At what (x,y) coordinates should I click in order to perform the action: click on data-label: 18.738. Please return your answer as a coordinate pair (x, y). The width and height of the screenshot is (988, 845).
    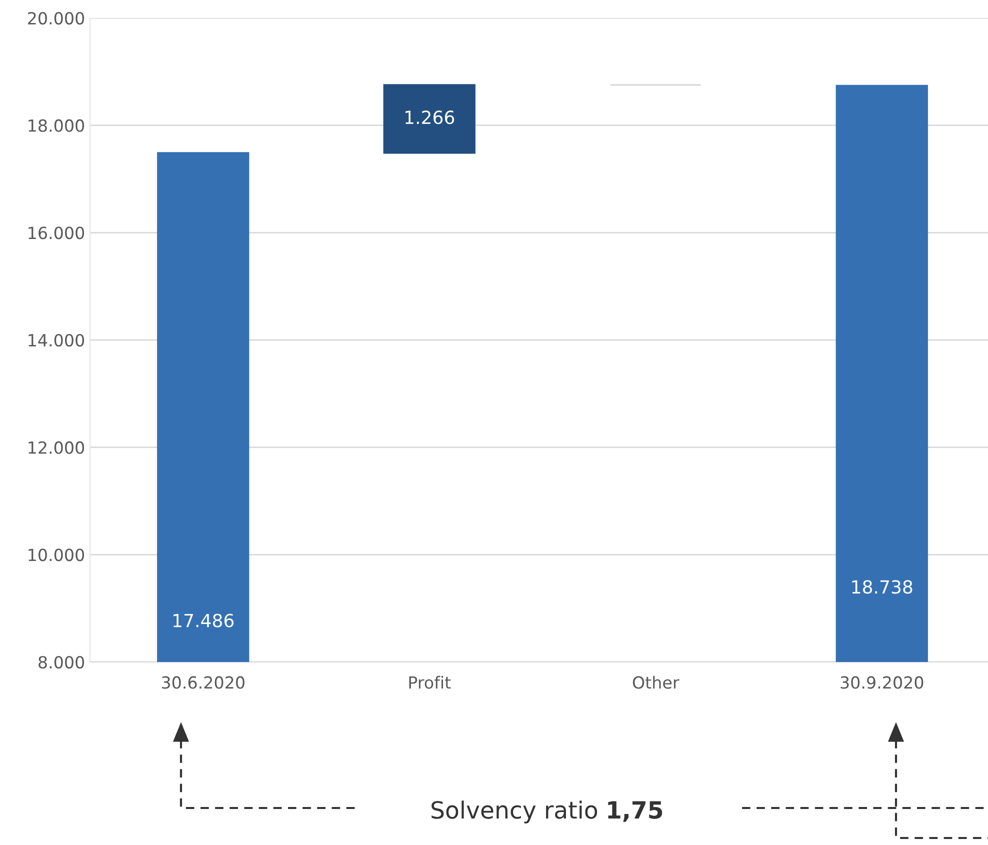
    Looking at the image, I should click on (882, 587).